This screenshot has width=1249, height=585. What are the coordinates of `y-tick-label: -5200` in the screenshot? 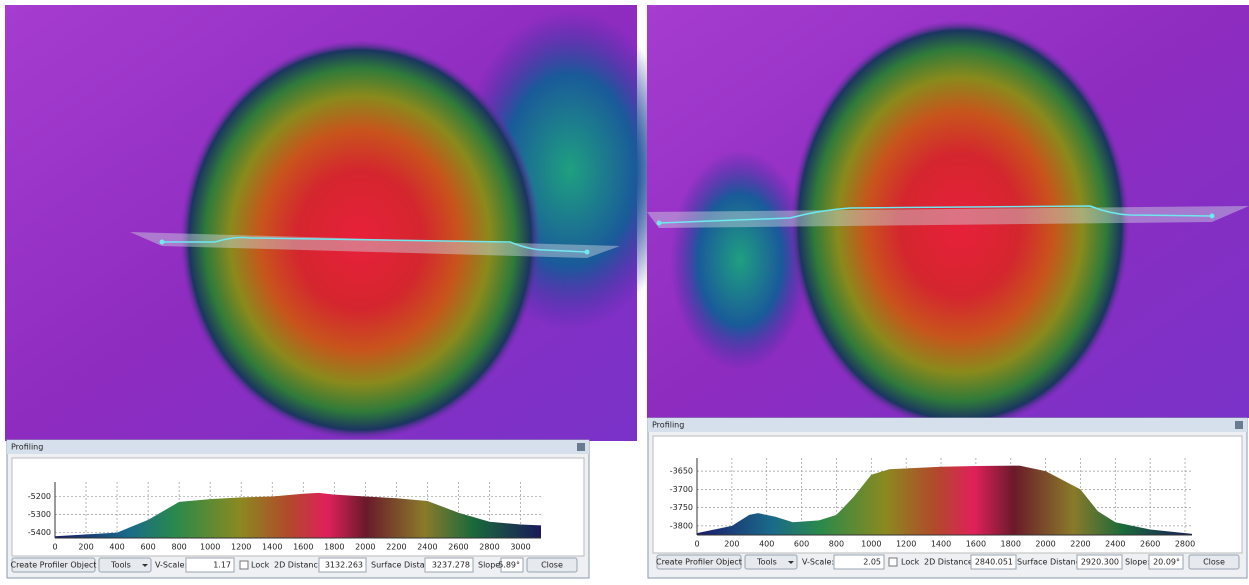 It's located at (39, 496).